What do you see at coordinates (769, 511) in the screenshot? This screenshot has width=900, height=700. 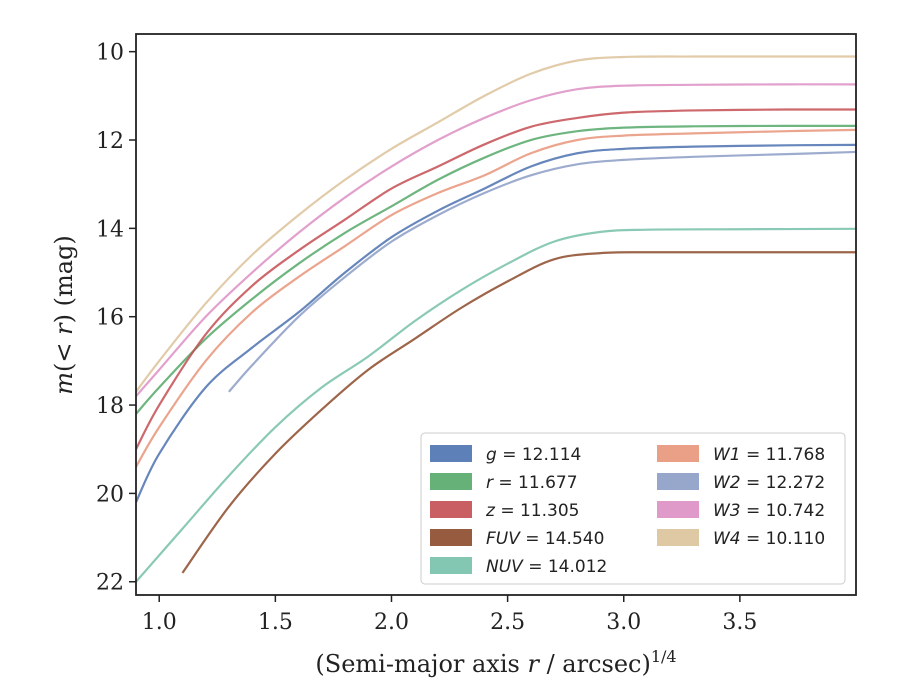 I see `legend-label-w3: W3 = 10.742` at bounding box center [769, 511].